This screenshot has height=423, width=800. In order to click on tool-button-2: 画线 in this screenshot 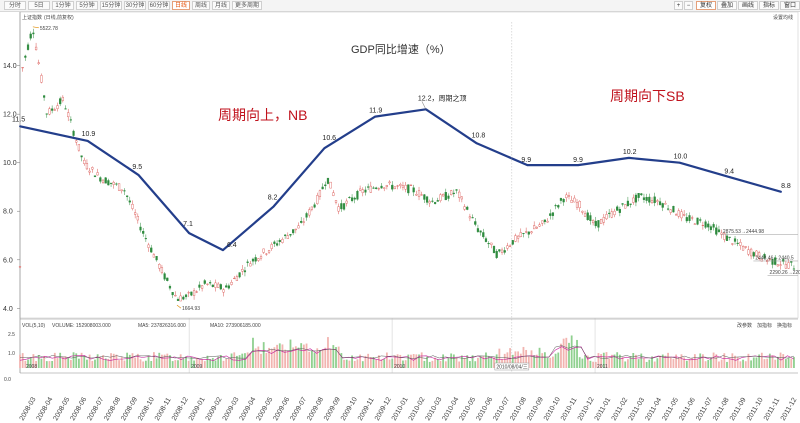, I will do `click(748, 5)`.